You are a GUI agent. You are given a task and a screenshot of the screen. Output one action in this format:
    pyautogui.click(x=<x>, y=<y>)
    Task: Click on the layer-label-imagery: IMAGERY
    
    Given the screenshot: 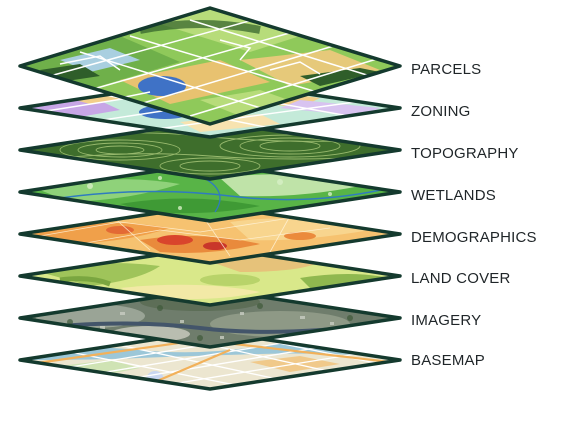 What is the action you would take?
    pyautogui.click(x=446, y=320)
    